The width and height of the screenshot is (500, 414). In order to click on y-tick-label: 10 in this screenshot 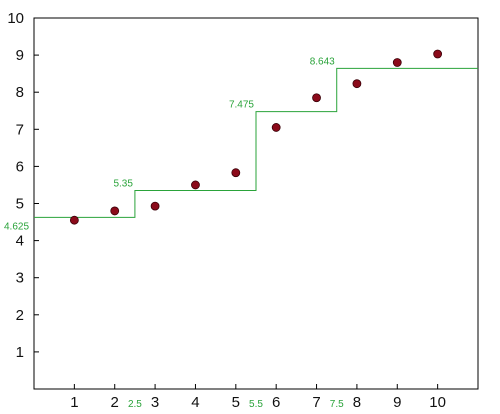, I will do `click(15, 18)`.